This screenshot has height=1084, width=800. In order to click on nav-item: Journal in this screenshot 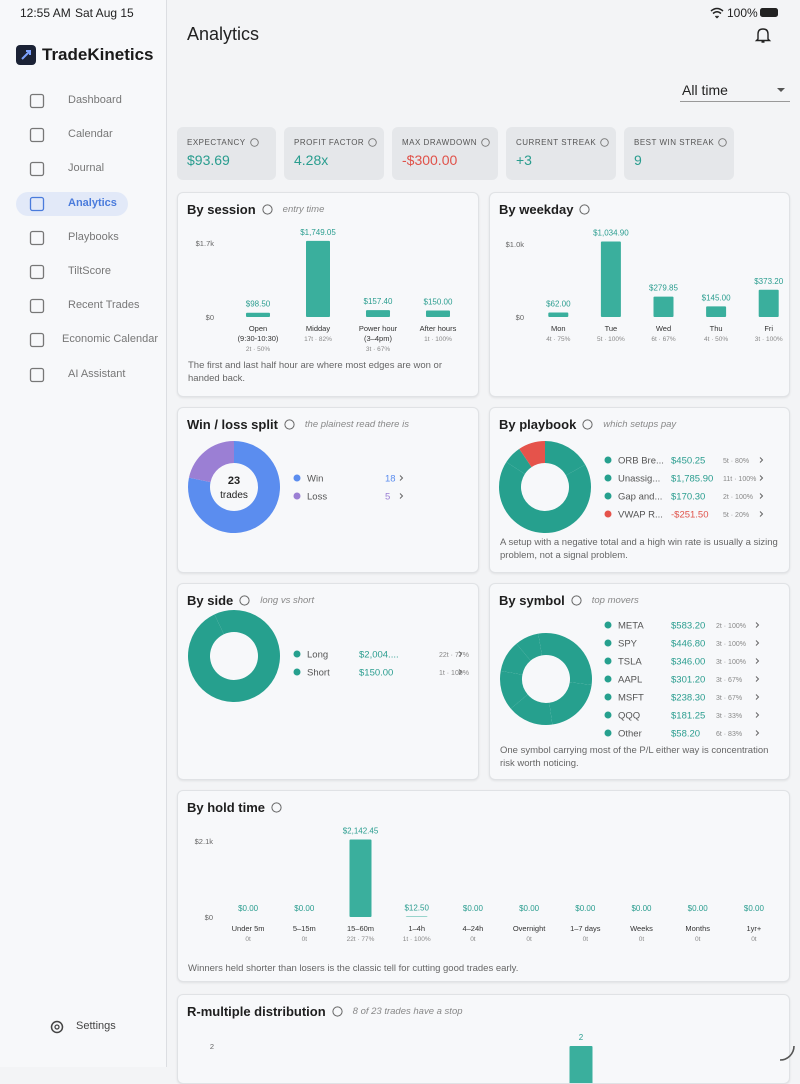, I will do `click(86, 168)`.